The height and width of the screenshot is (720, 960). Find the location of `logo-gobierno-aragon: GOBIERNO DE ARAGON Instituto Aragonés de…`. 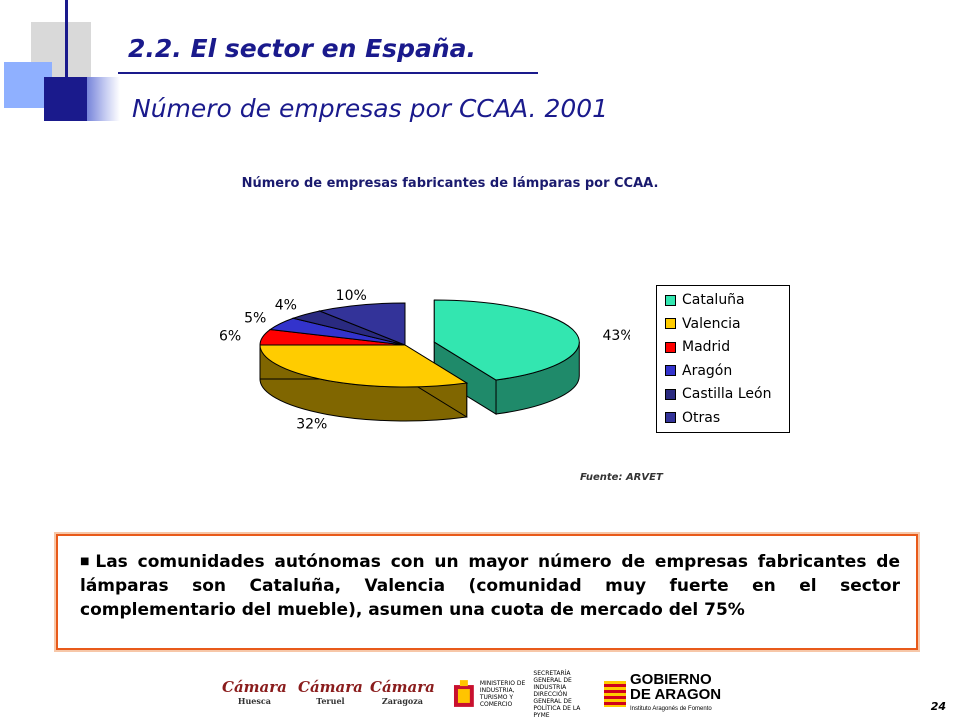

logo-gobierno-aragon: GOBIERNO DE ARAGON Instituto Aragonés de… is located at coordinates (663, 692).